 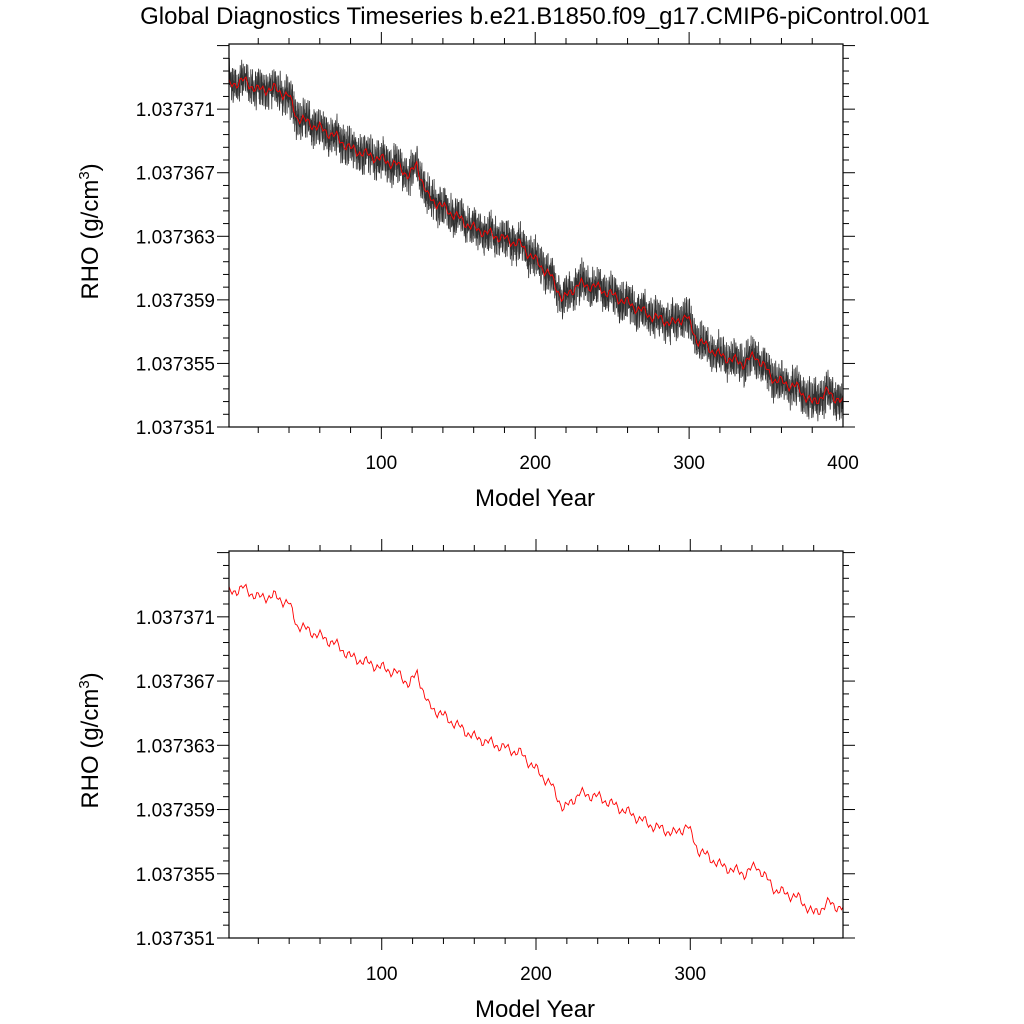 I want to click on x-tick-label: 400, so click(x=843, y=463).